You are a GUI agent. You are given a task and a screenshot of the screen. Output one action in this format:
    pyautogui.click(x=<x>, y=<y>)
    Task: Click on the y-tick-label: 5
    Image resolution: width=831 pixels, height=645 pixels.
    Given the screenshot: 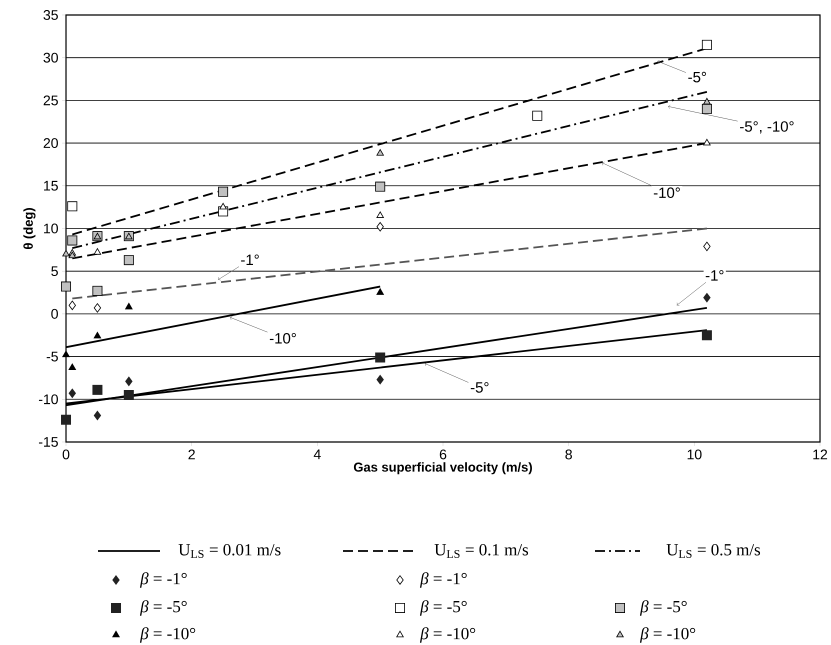 What is the action you would take?
    pyautogui.click(x=54, y=271)
    